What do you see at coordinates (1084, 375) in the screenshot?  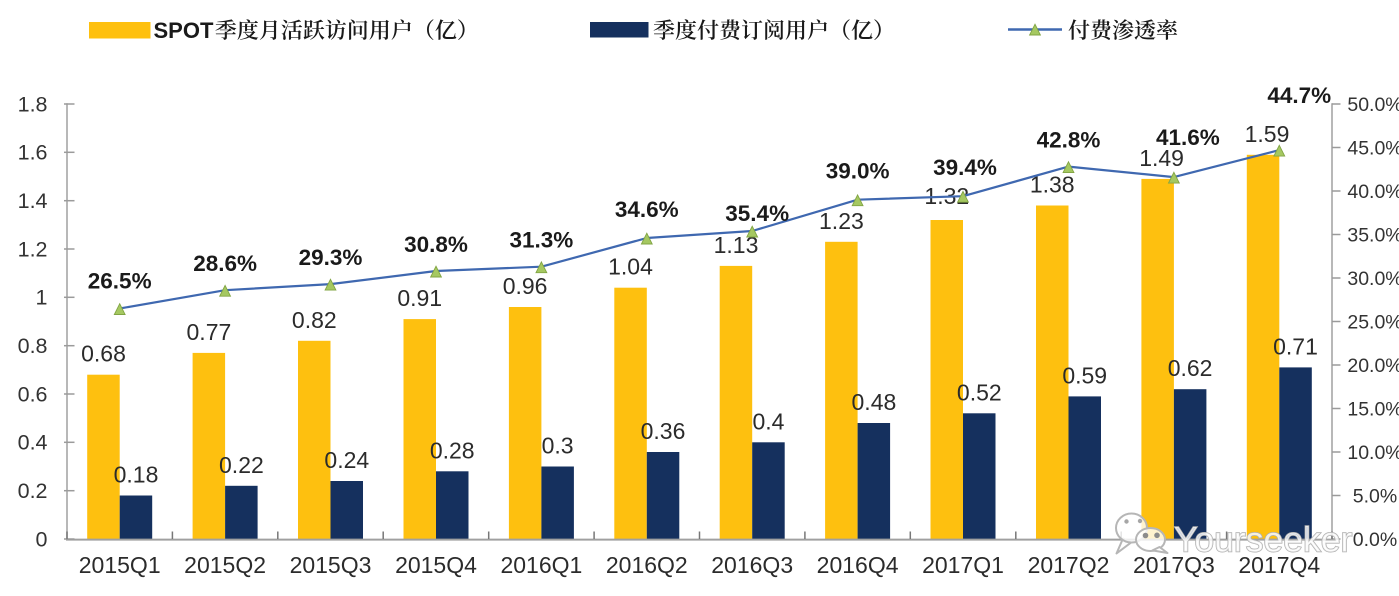 I see `svg-text: 0.59` at bounding box center [1084, 375].